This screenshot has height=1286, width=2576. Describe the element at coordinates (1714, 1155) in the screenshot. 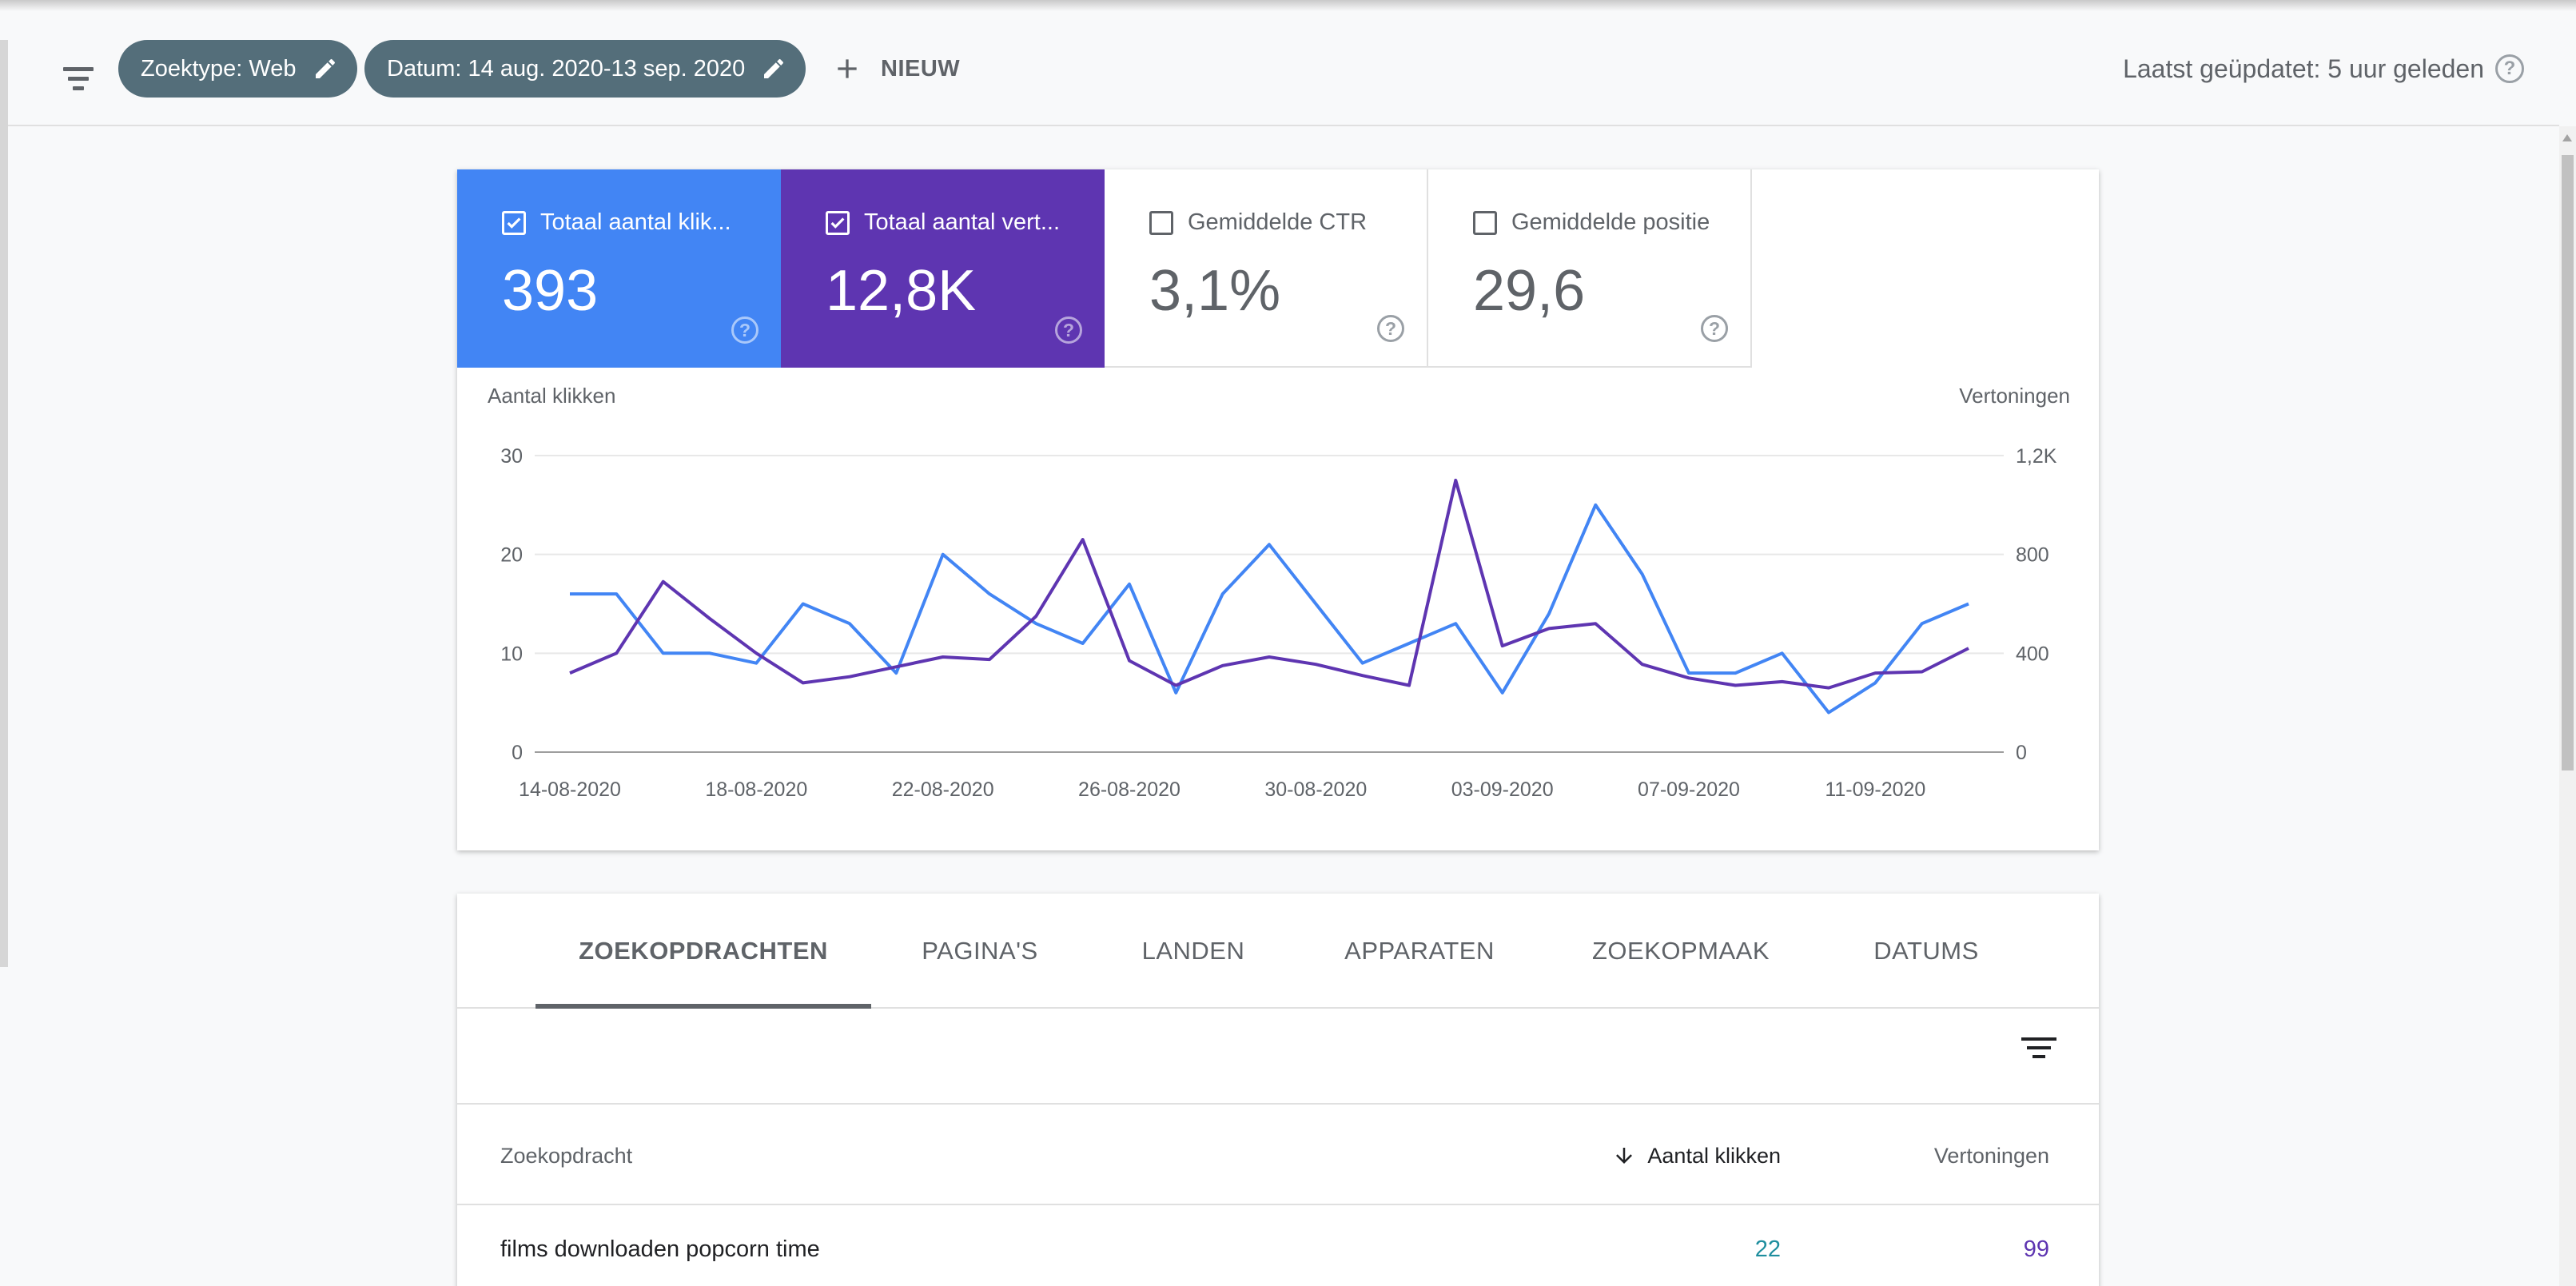

I see `column-header-clicks-label: Aantal klikken` at that location.